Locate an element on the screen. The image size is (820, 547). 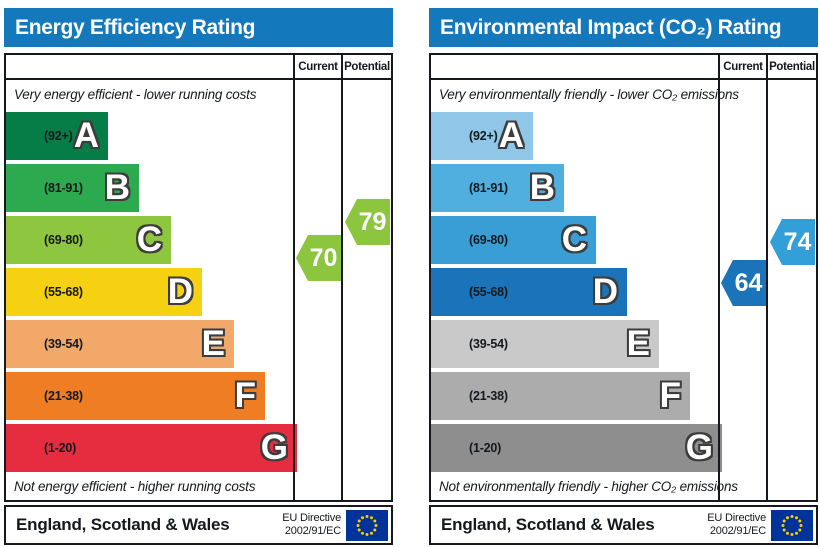
chart-title: Energy Efficiency Rating is located at coordinates (135, 27).